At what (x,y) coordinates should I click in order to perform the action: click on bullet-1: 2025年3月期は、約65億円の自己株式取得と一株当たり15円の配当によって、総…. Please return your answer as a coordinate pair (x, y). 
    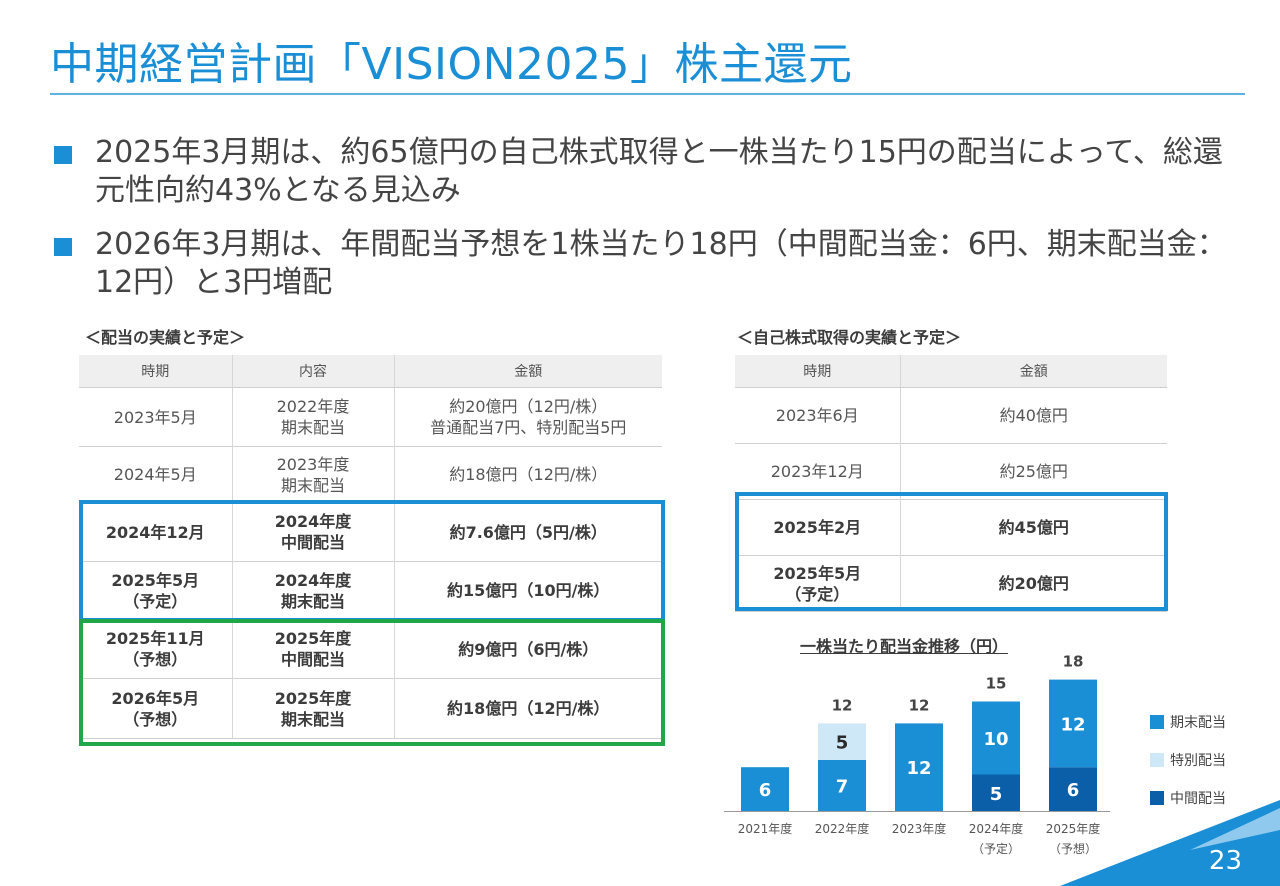
    Looking at the image, I should click on (650, 172).